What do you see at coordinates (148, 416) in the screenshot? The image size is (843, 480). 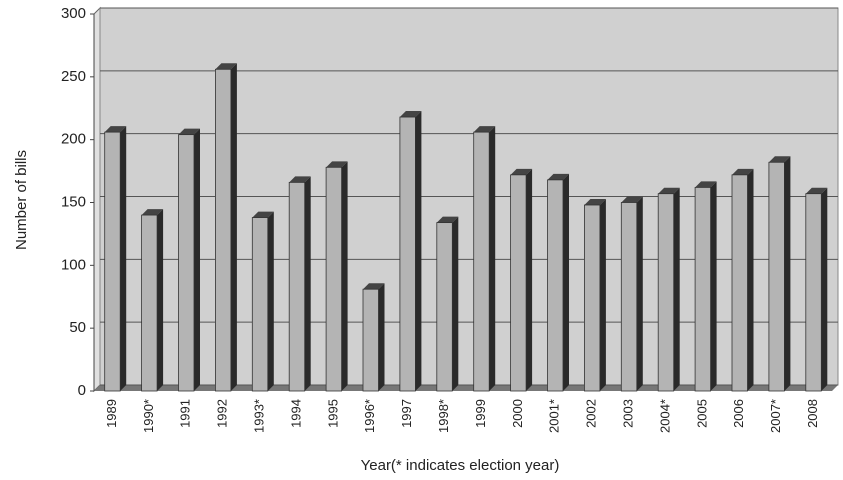 I see `x-tick-label: 1990*` at bounding box center [148, 416].